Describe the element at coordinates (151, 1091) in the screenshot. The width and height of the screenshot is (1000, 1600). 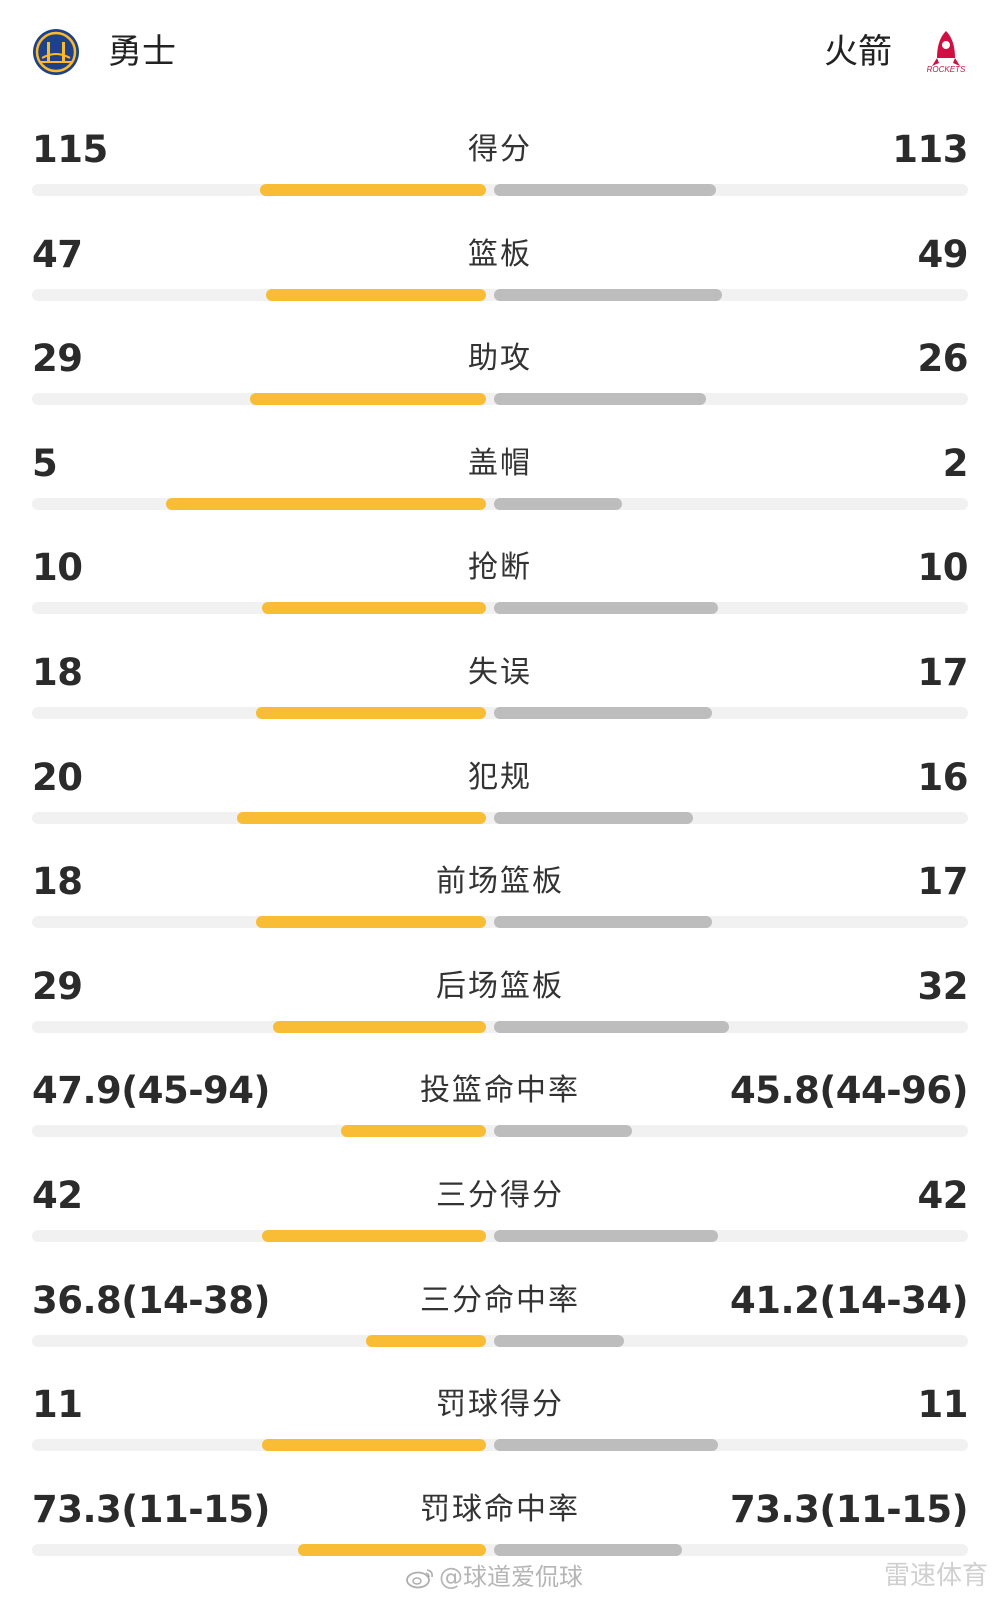
I see `home-value: 47.9(45-94)` at that location.